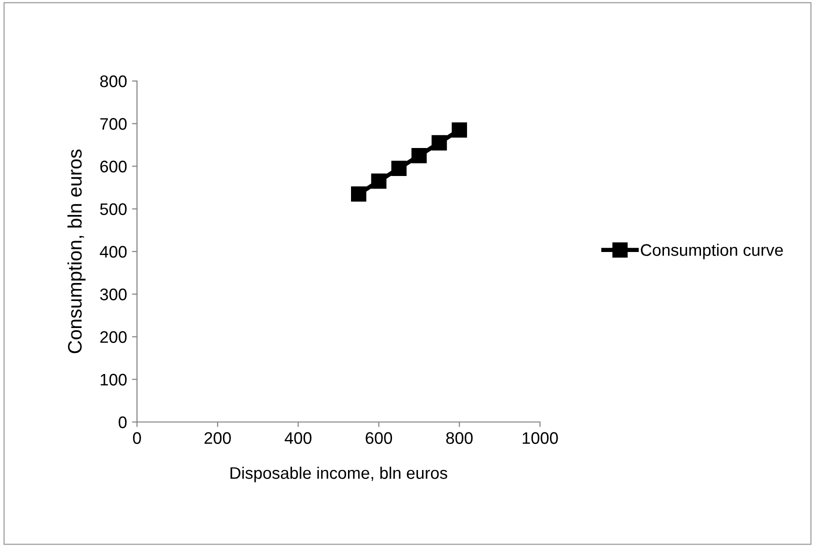  Describe the element at coordinates (137, 438) in the screenshot. I see `x-tick-label: 0` at that location.